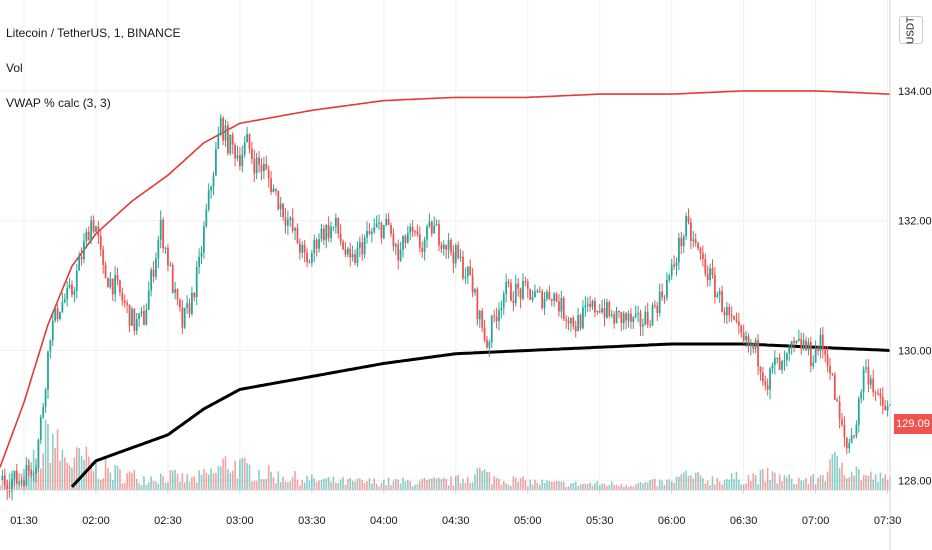 The height and width of the screenshot is (550, 932). I want to click on x-tick-label: 07:30, so click(888, 521).